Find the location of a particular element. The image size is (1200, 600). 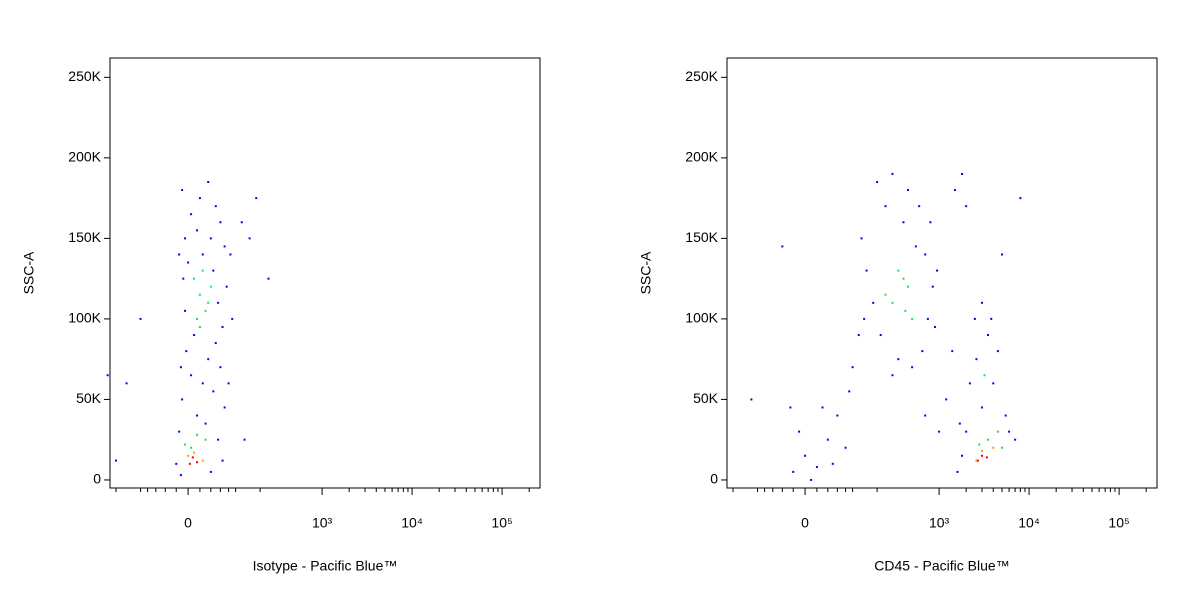

y-tick-label: 100K is located at coordinates (84, 318).